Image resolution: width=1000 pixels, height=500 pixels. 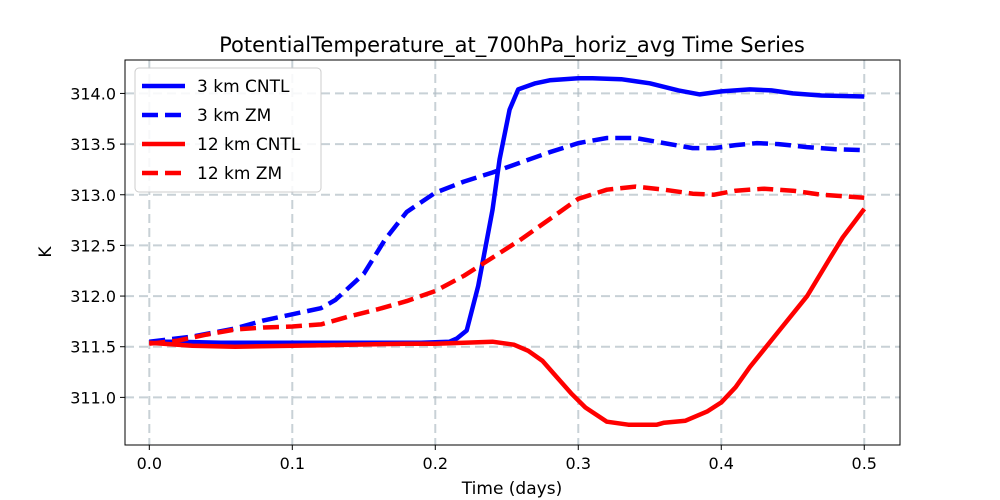 I want to click on legend-box, so click(x=228, y=130).